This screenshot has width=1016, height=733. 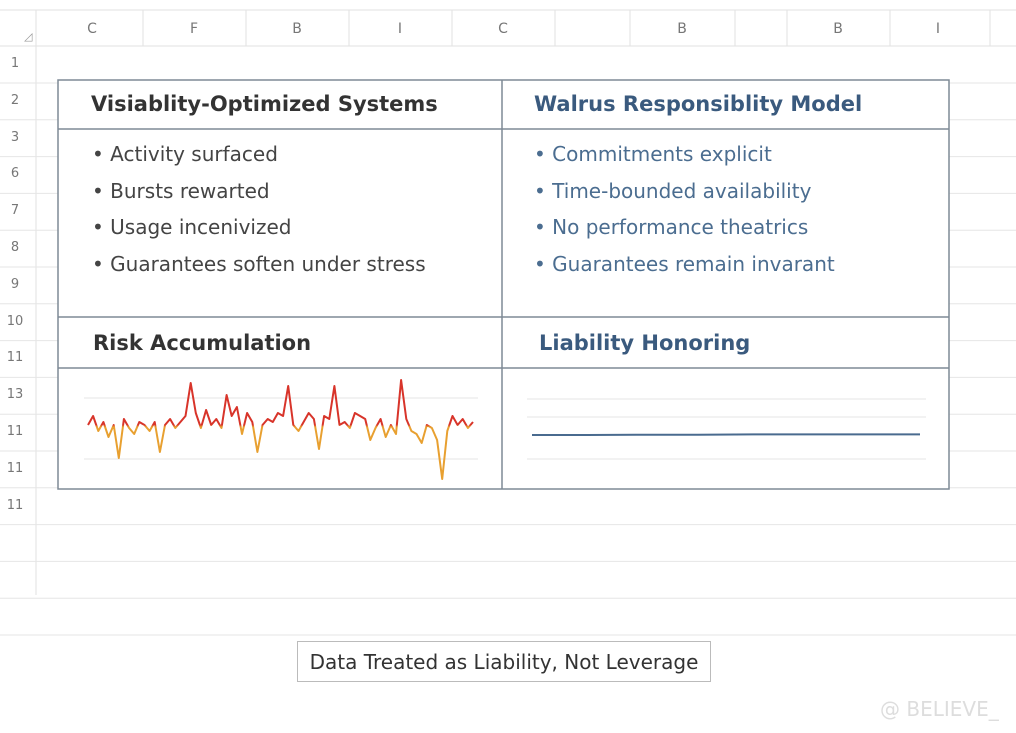 What do you see at coordinates (684, 264) in the screenshot?
I see `bullet-item: Guarantees remain invarant` at bounding box center [684, 264].